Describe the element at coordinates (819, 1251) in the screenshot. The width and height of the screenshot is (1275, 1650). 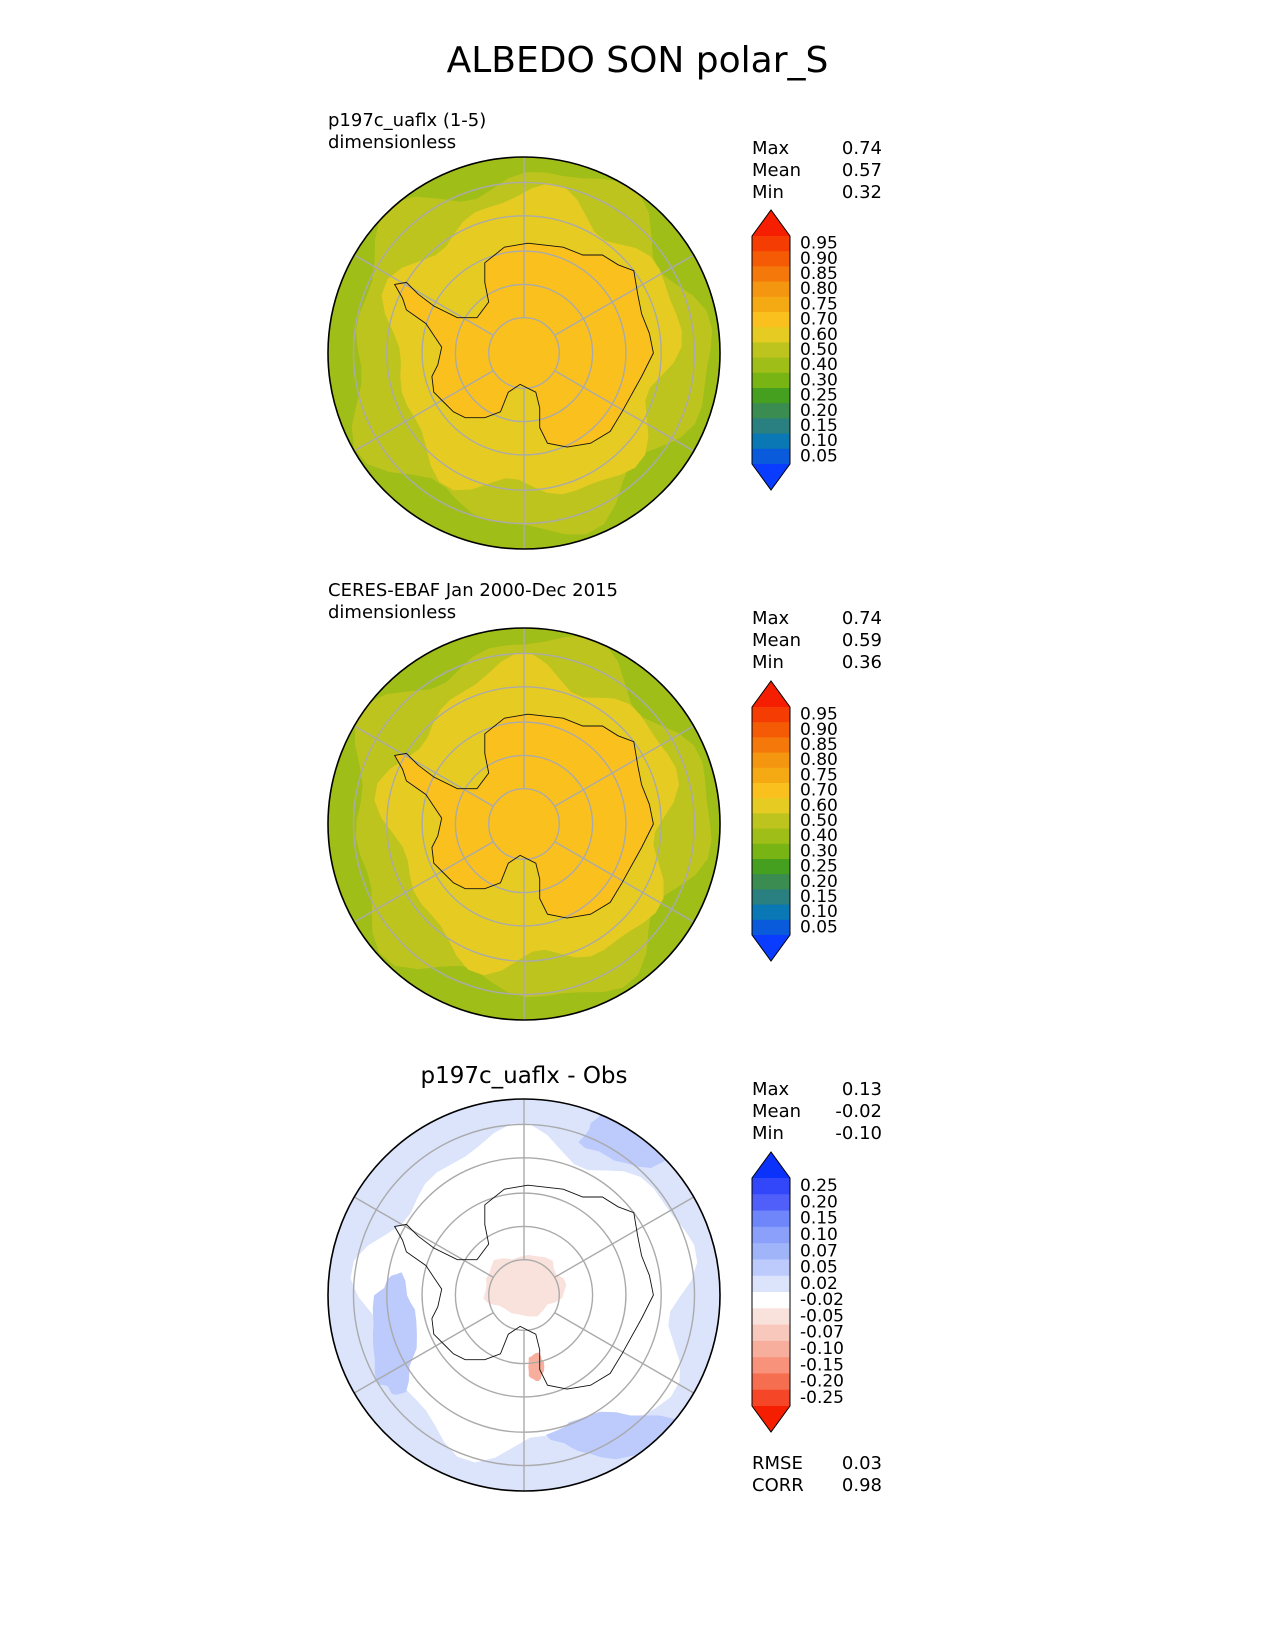
I see `colorbar-tick-label: 0.07` at that location.